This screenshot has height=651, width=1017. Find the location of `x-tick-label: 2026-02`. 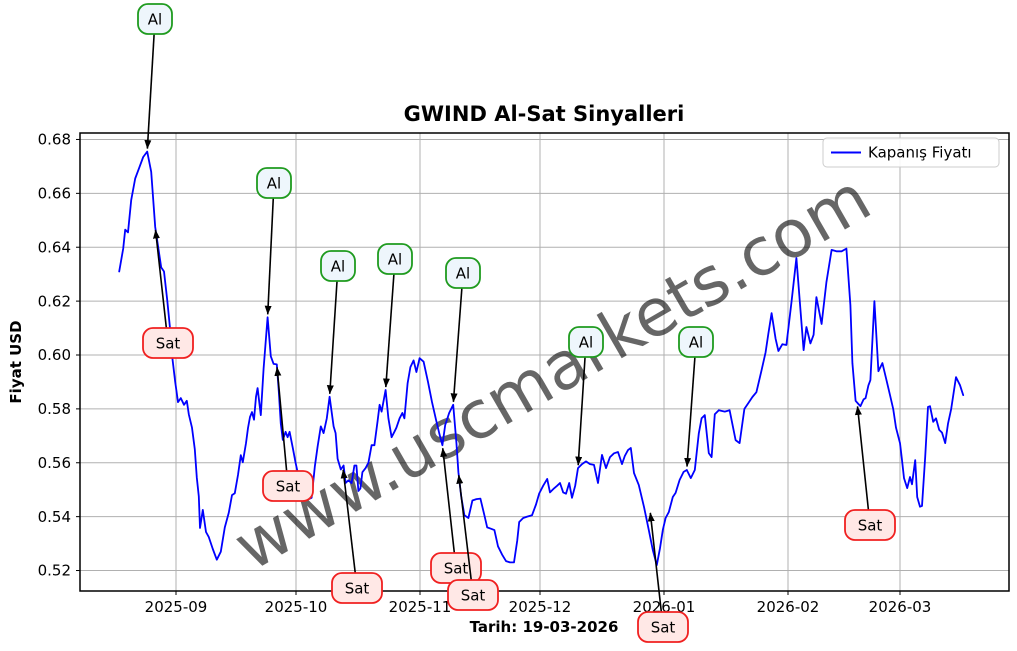

x-tick-label: 2026-02 is located at coordinates (788, 607).